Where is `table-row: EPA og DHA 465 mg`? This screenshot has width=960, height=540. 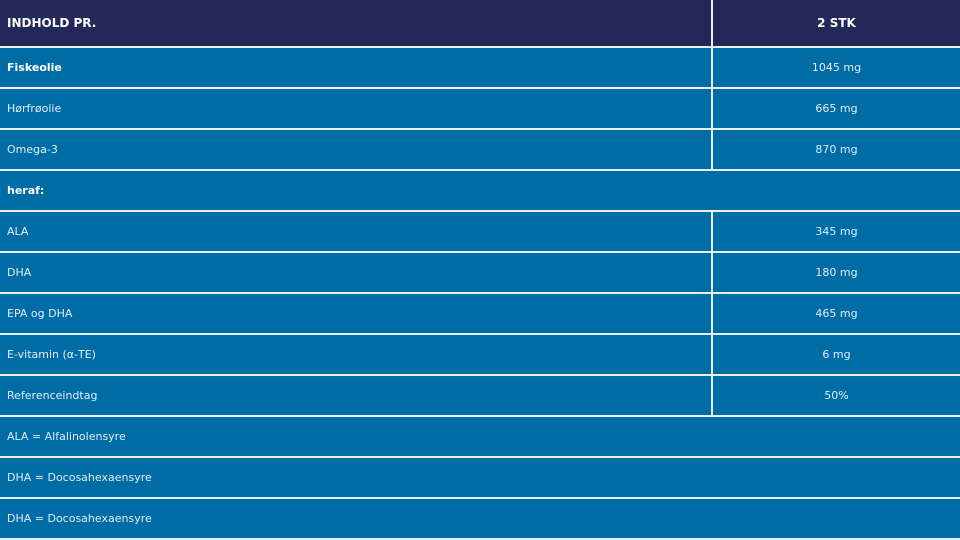 table-row: EPA og DHA 465 mg is located at coordinates (480, 313).